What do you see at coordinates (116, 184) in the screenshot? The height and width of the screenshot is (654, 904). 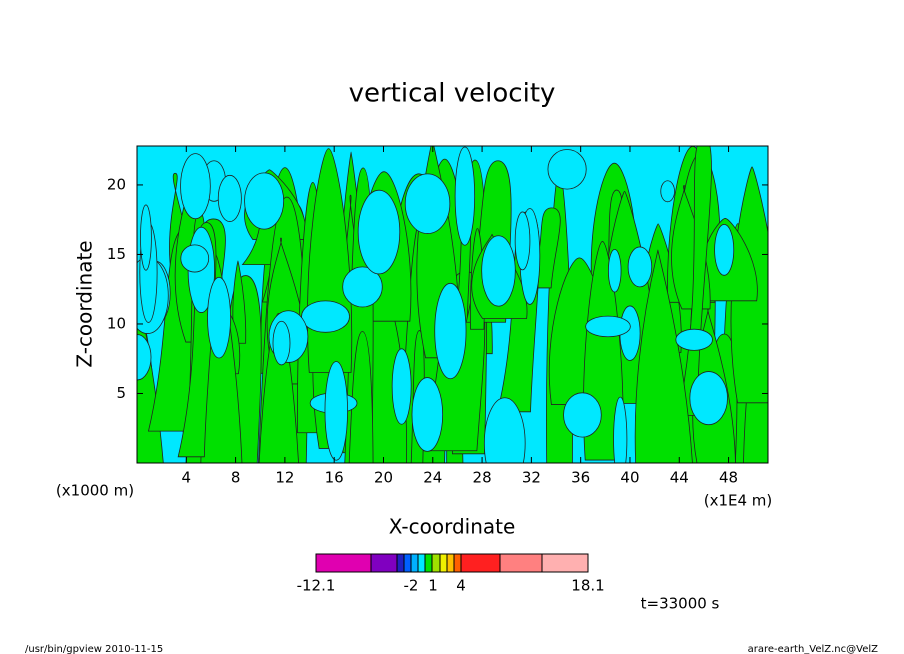 I see `y-tick-label: 20` at bounding box center [116, 184].